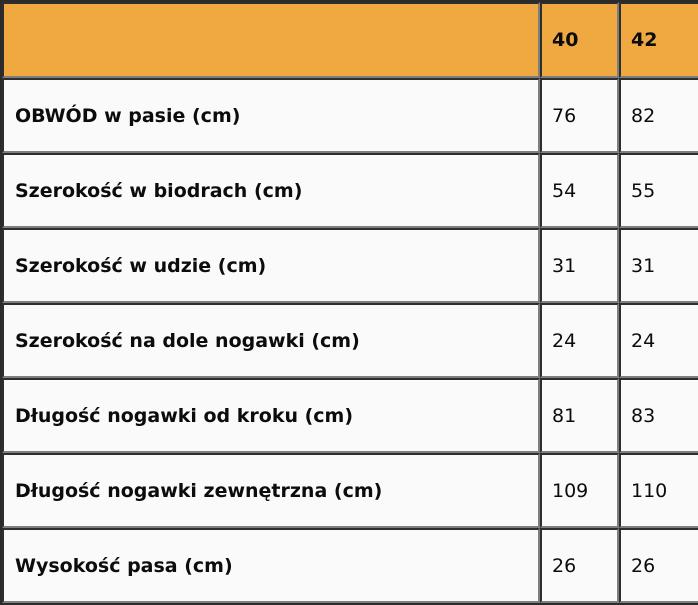 The width and height of the screenshot is (698, 605). What do you see at coordinates (271, 565) in the screenshot?
I see `row-label: Wysokość pasa (cm)` at bounding box center [271, 565].